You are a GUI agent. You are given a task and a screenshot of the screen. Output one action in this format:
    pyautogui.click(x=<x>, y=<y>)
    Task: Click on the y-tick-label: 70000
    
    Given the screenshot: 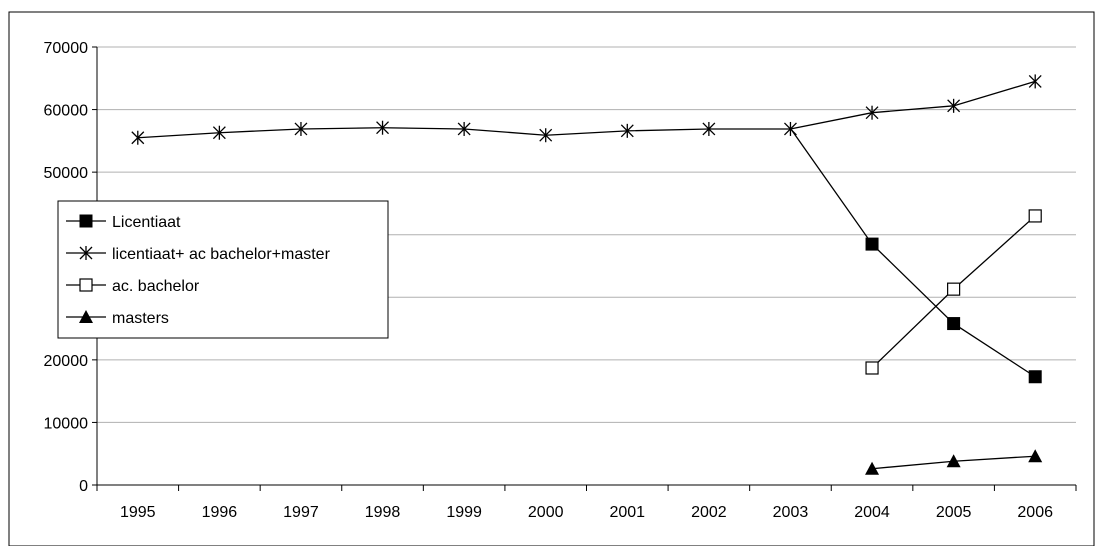 What is the action you would take?
    pyautogui.click(x=66, y=48)
    